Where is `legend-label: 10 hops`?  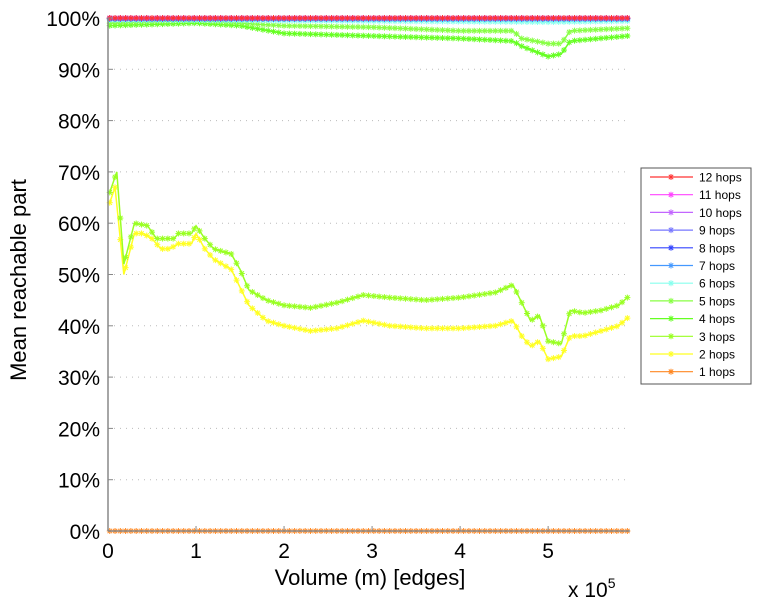 legend-label: 10 hops is located at coordinates (720, 213).